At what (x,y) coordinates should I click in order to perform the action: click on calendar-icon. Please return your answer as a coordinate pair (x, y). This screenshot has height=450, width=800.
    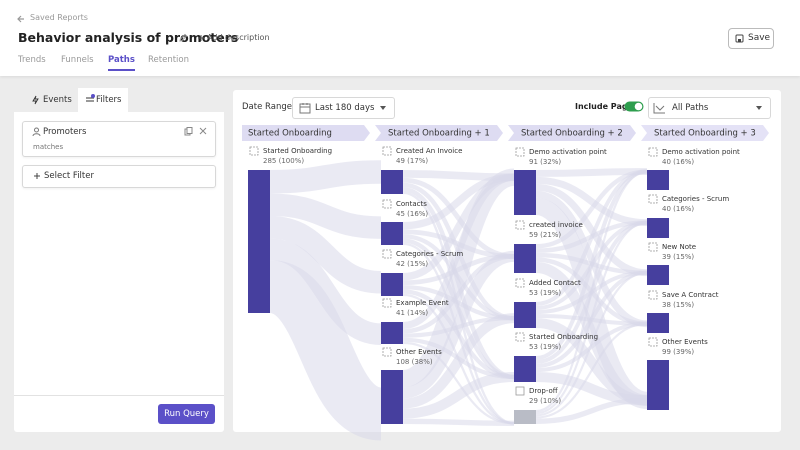
    Looking at the image, I should click on (305, 108).